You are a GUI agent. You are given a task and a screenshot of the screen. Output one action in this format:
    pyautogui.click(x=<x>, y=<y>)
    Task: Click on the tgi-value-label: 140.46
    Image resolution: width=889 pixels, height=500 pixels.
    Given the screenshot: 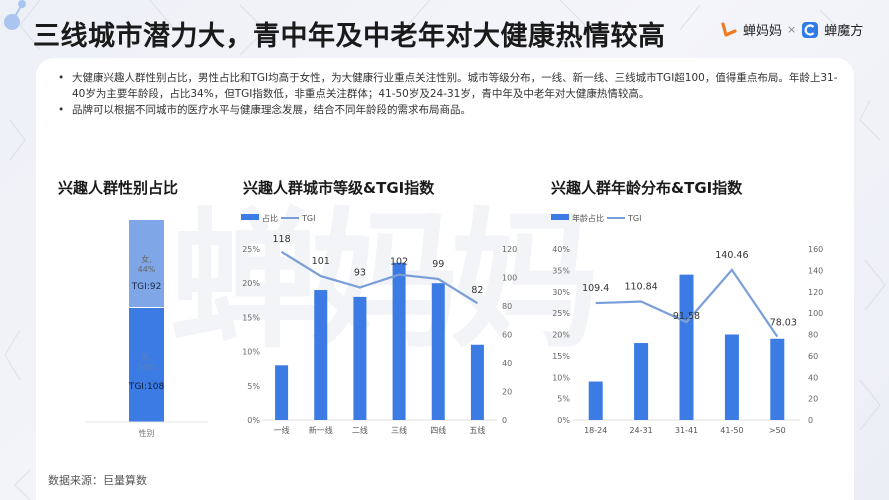 What is the action you would take?
    pyautogui.click(x=731, y=255)
    